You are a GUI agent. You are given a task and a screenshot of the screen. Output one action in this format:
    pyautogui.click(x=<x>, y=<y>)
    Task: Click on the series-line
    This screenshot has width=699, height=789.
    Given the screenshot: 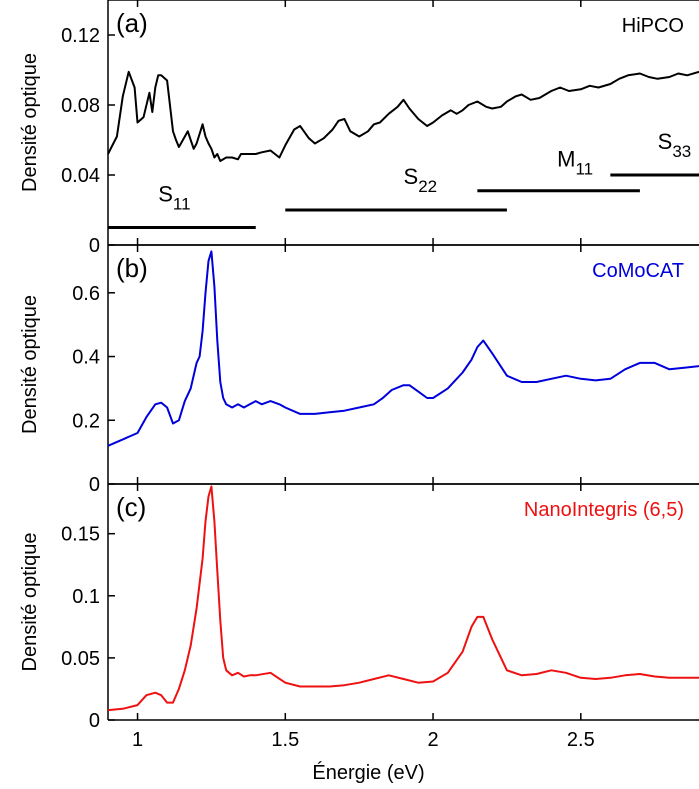 What is the action you would take?
    pyautogui.click(x=403, y=116)
    